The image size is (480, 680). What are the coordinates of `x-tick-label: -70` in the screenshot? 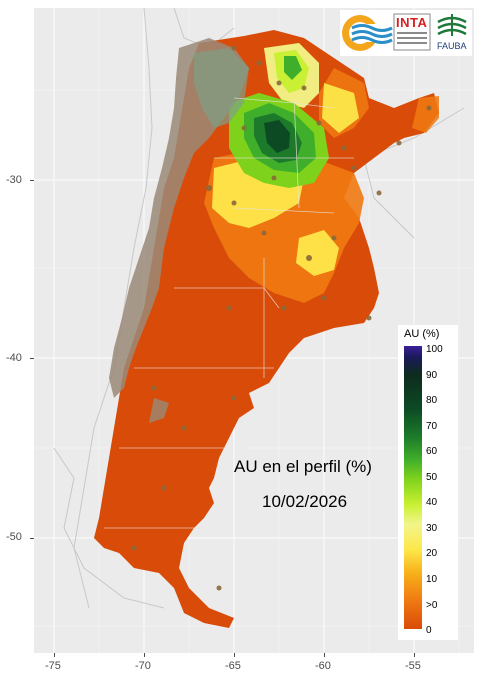 It's located at (143, 666).